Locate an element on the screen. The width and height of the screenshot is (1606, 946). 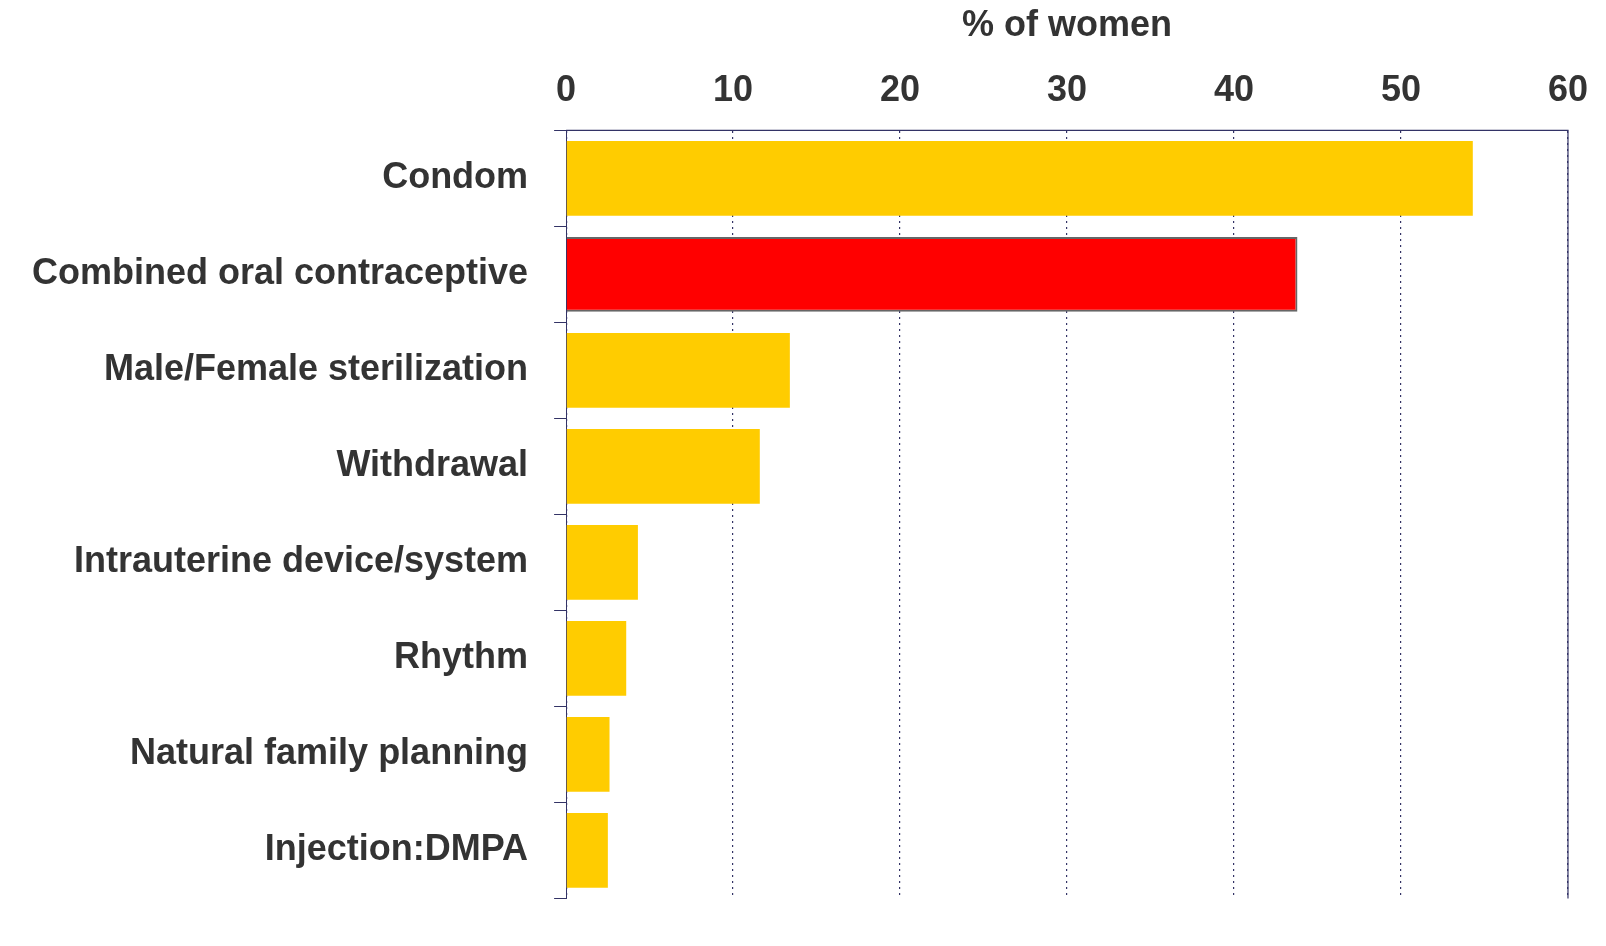
x-tick-label: 20 is located at coordinates (900, 88).